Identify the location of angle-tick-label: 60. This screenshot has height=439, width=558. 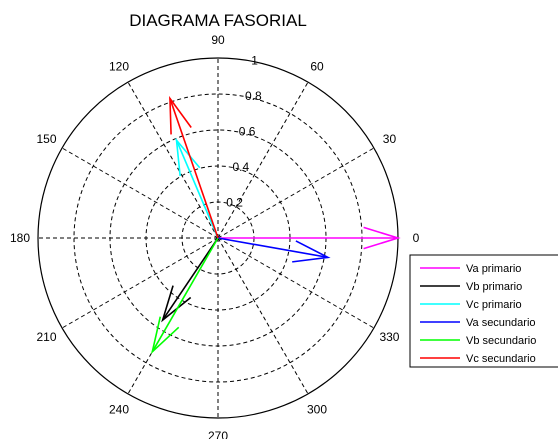
(317, 67).